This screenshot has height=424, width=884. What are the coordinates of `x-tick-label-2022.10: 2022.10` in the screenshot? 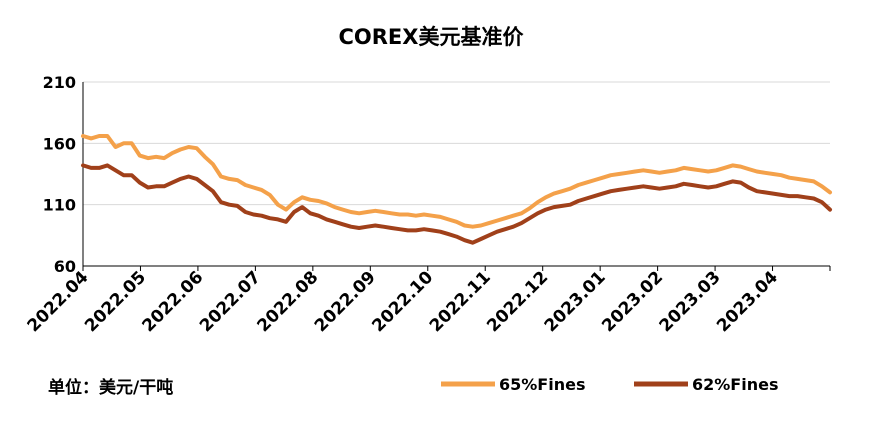 It's located at (402, 301).